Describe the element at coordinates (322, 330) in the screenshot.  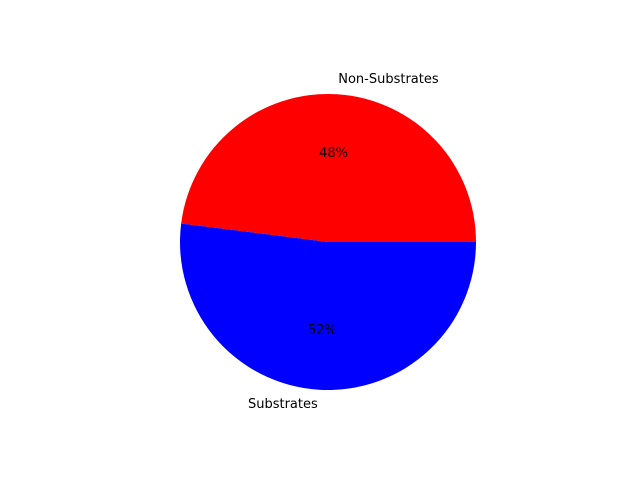
I see `slice-percent-label: 52%` at that location.